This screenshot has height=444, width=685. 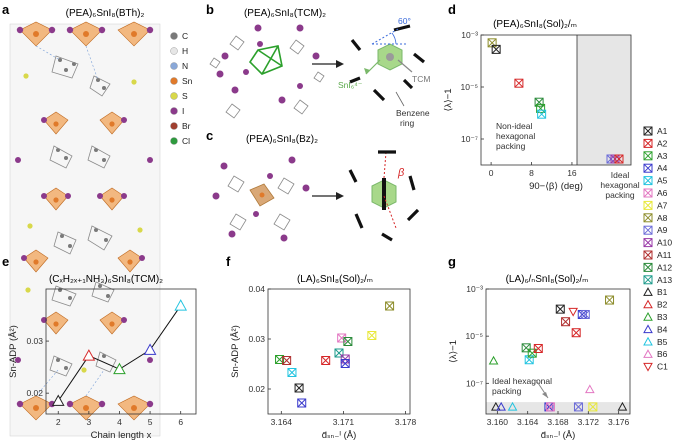 I want to click on atom-label-br: Br, so click(x=186, y=126).